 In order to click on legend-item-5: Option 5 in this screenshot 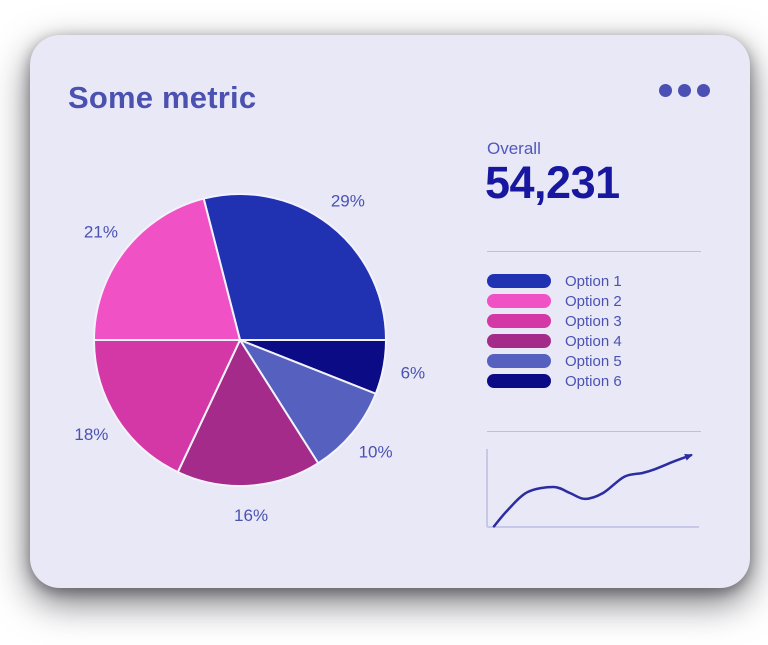, I will do `click(594, 361)`.